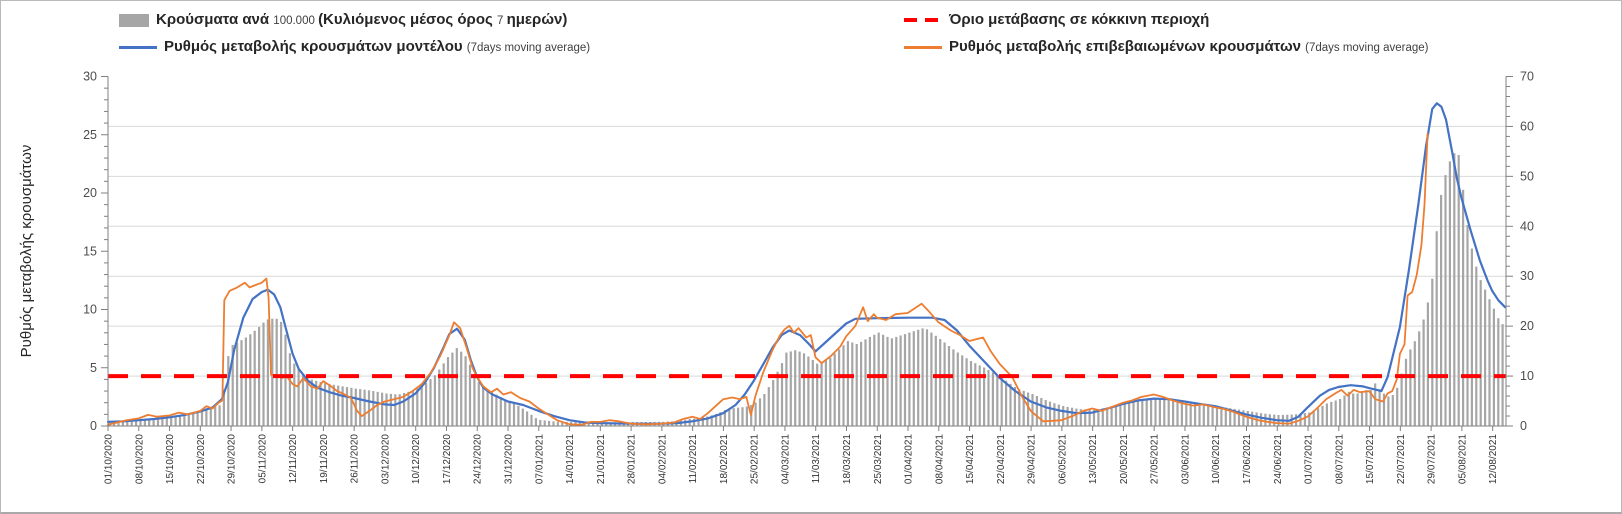 The image size is (1622, 514). Describe the element at coordinates (93, 368) in the screenshot. I see `left-axis-tick-label: 5` at that location.